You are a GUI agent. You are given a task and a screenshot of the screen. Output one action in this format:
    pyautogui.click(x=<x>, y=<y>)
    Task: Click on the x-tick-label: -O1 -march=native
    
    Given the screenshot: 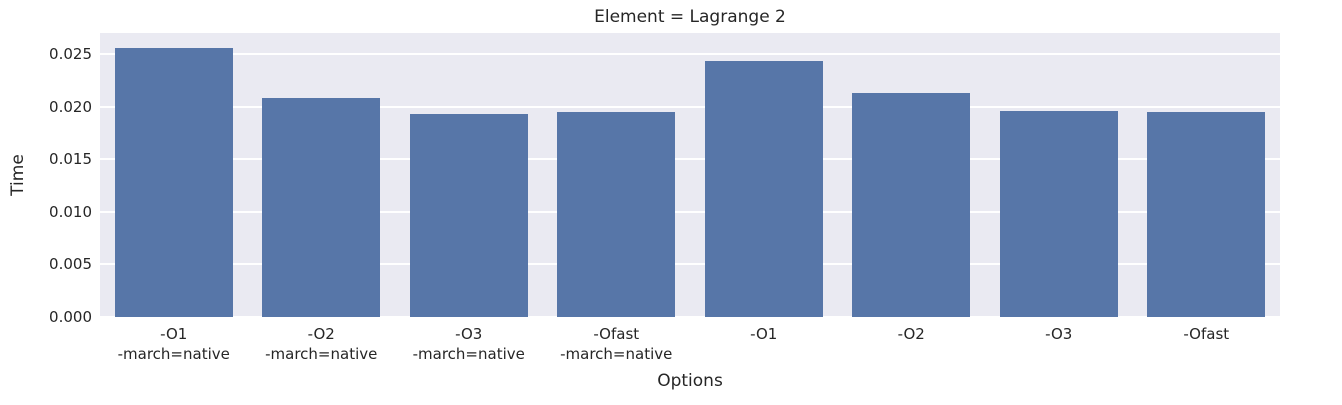 What is the action you would take?
    pyautogui.click(x=173, y=344)
    